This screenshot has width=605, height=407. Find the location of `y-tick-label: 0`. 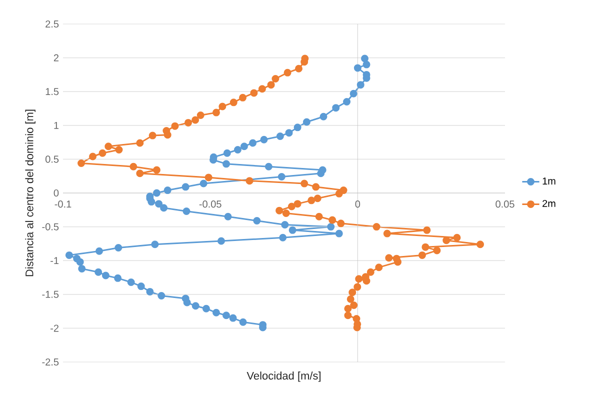

y-tick-label: 0 is located at coordinates (56, 193).